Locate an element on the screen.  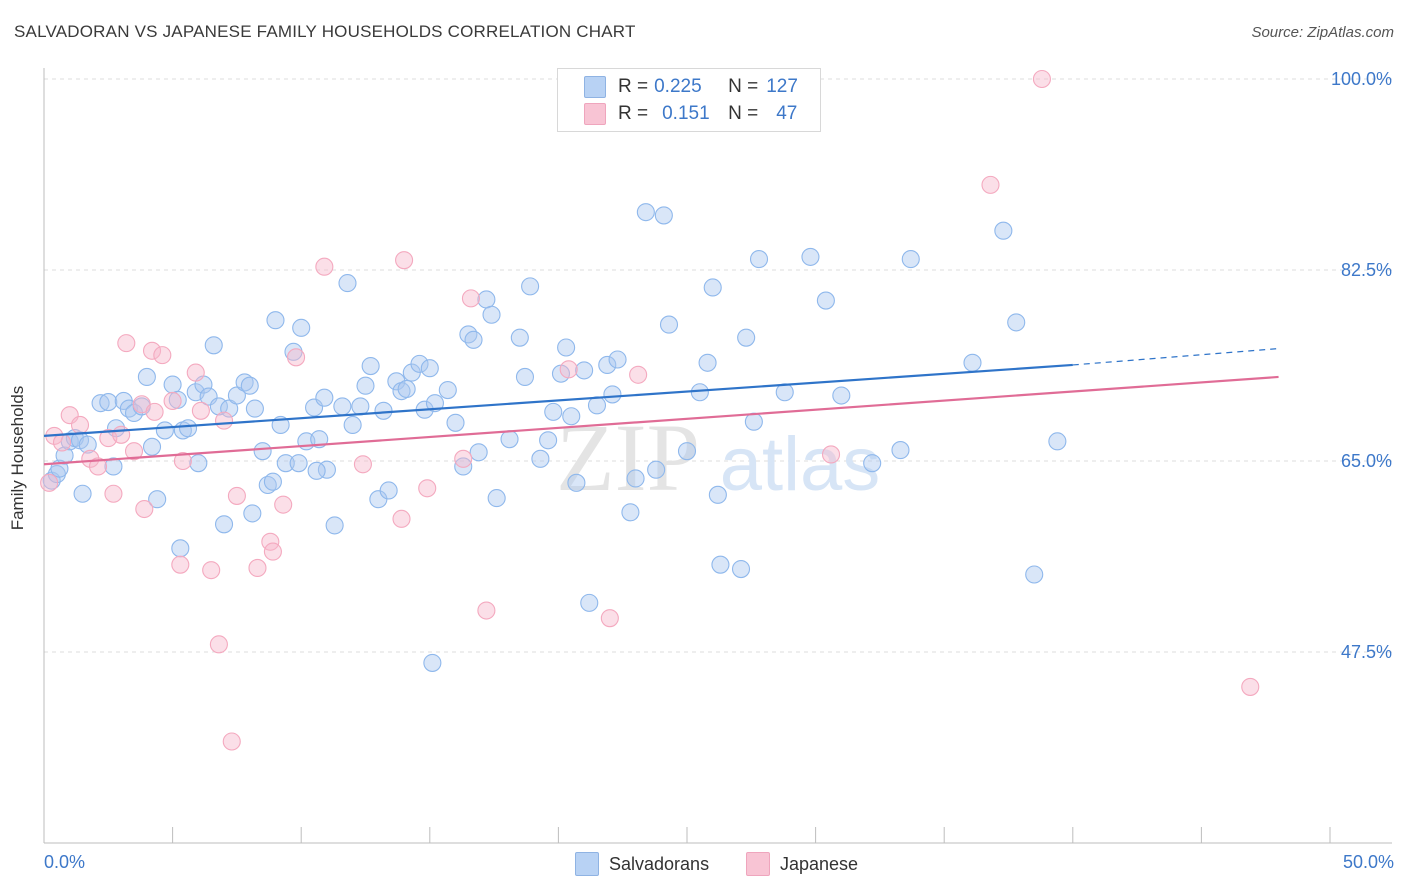
salvadoran-trend-extension is located at coordinates (1175, 356).